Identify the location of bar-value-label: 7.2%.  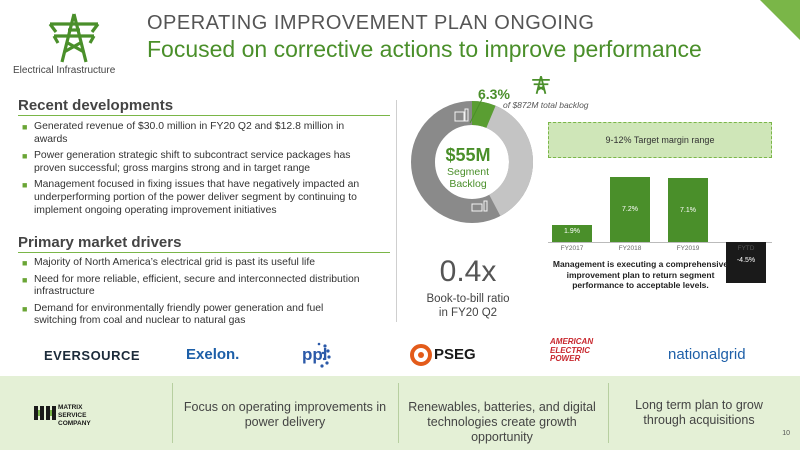
(630, 210).